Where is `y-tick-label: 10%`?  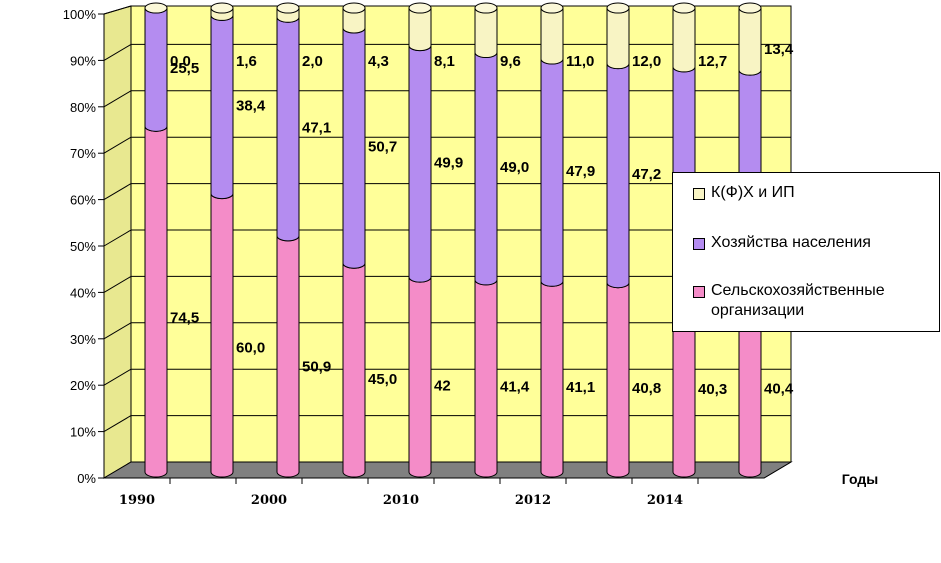
y-tick-label: 10% is located at coordinates (83, 432).